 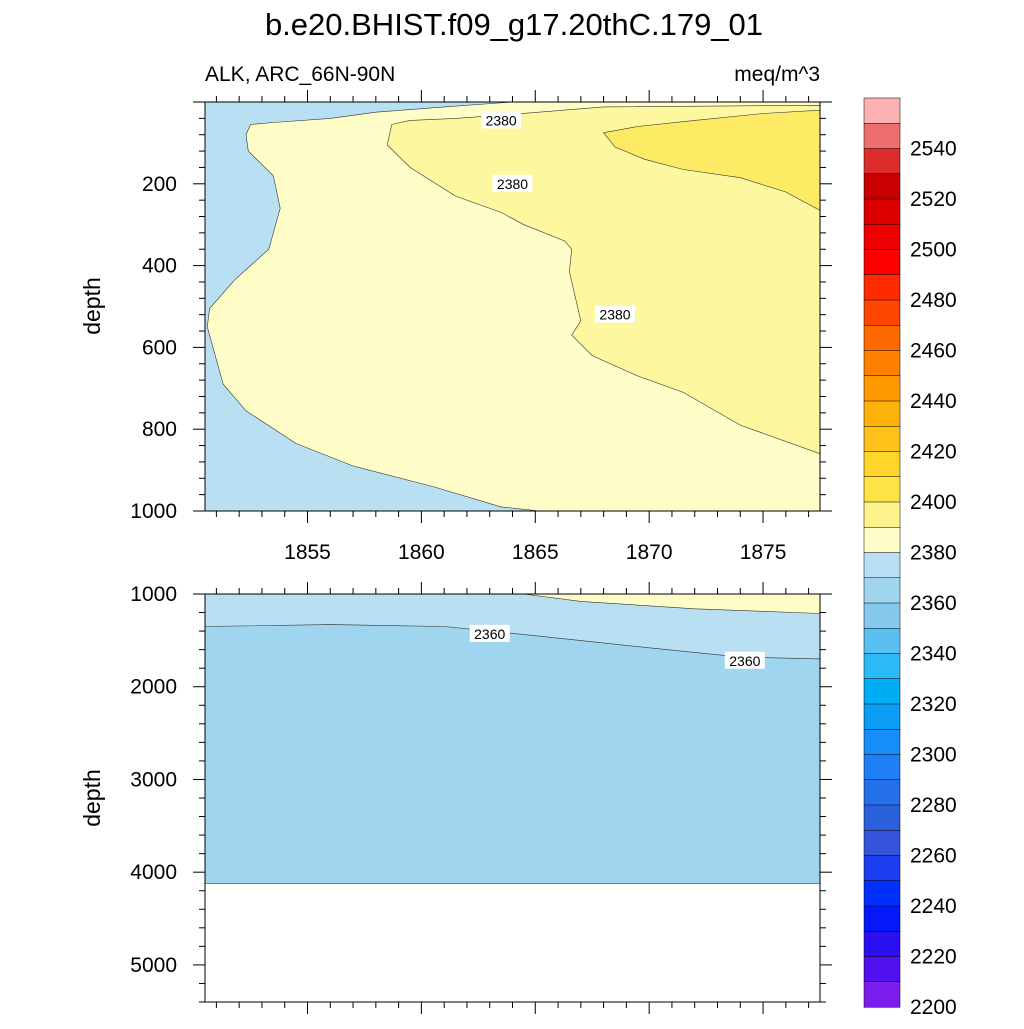 What do you see at coordinates (933, 805) in the screenshot?
I see `colorbar-label: 2280` at bounding box center [933, 805].